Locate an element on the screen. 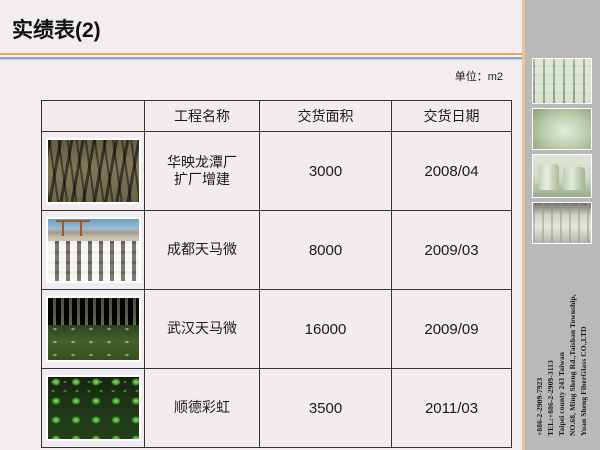 The width and height of the screenshot is (600, 450). table-row: 武汉天马微 16000 2009/09 is located at coordinates (276, 329).